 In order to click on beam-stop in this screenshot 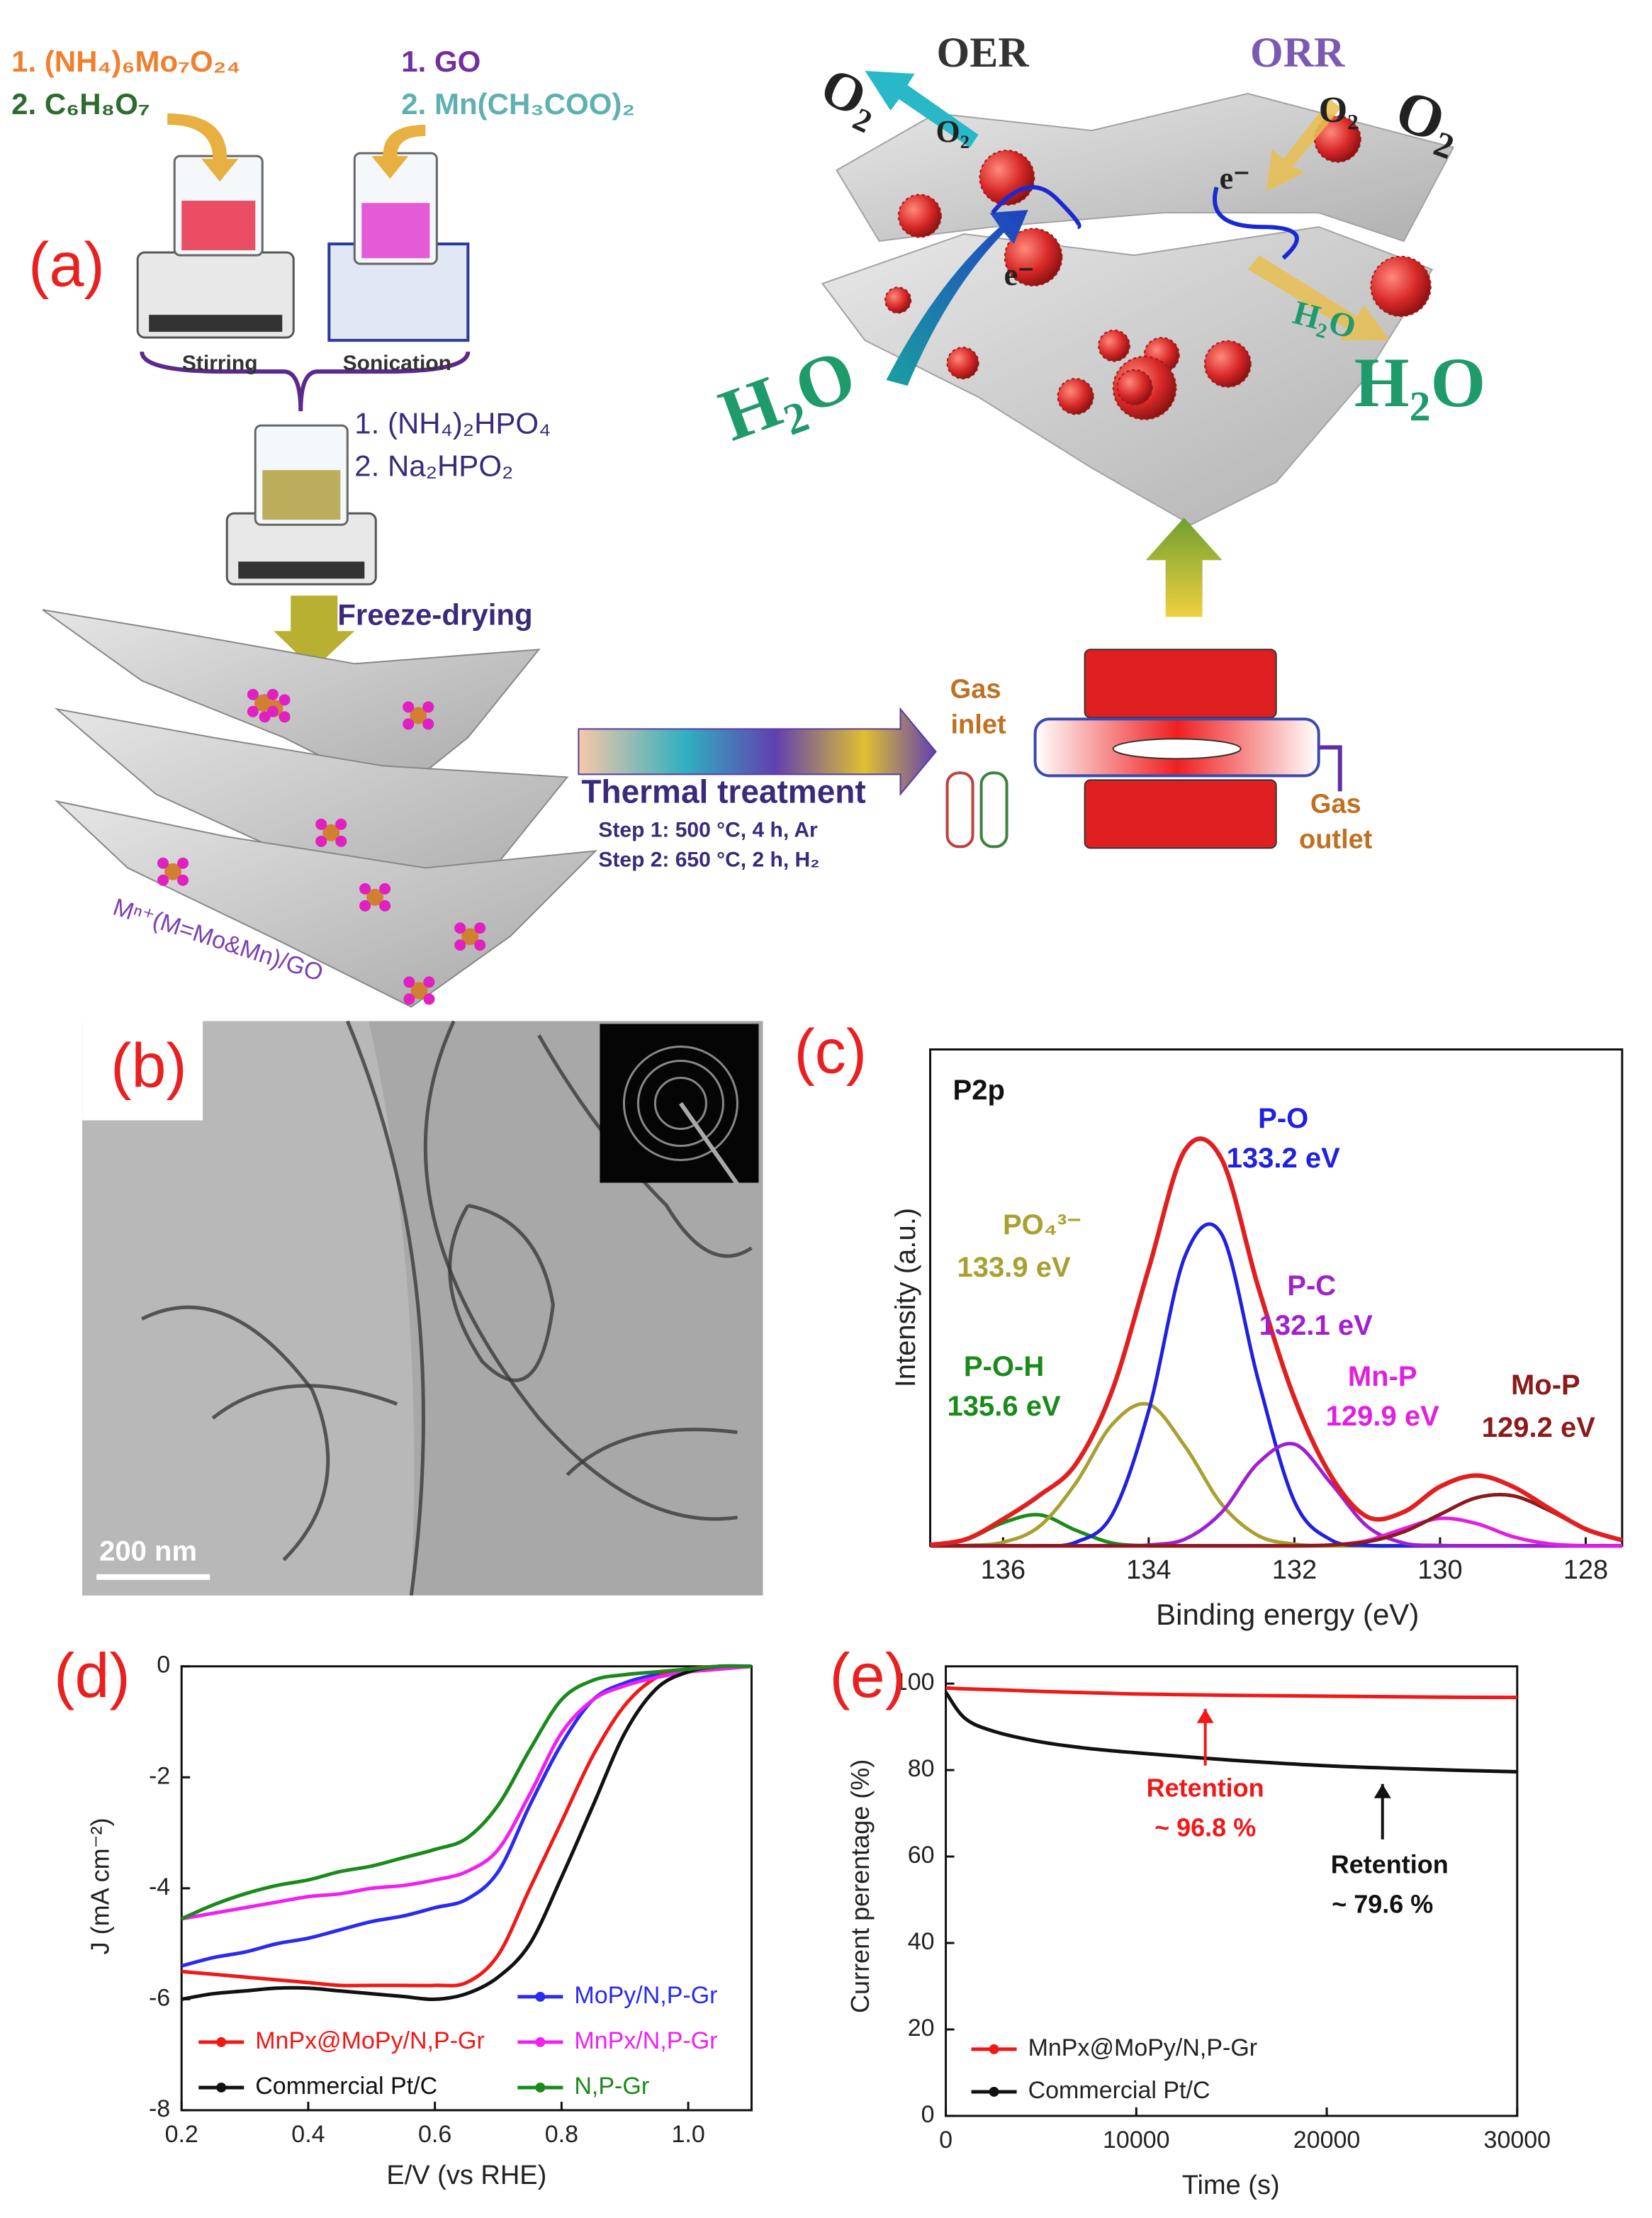, I will do `click(708, 1144)`.